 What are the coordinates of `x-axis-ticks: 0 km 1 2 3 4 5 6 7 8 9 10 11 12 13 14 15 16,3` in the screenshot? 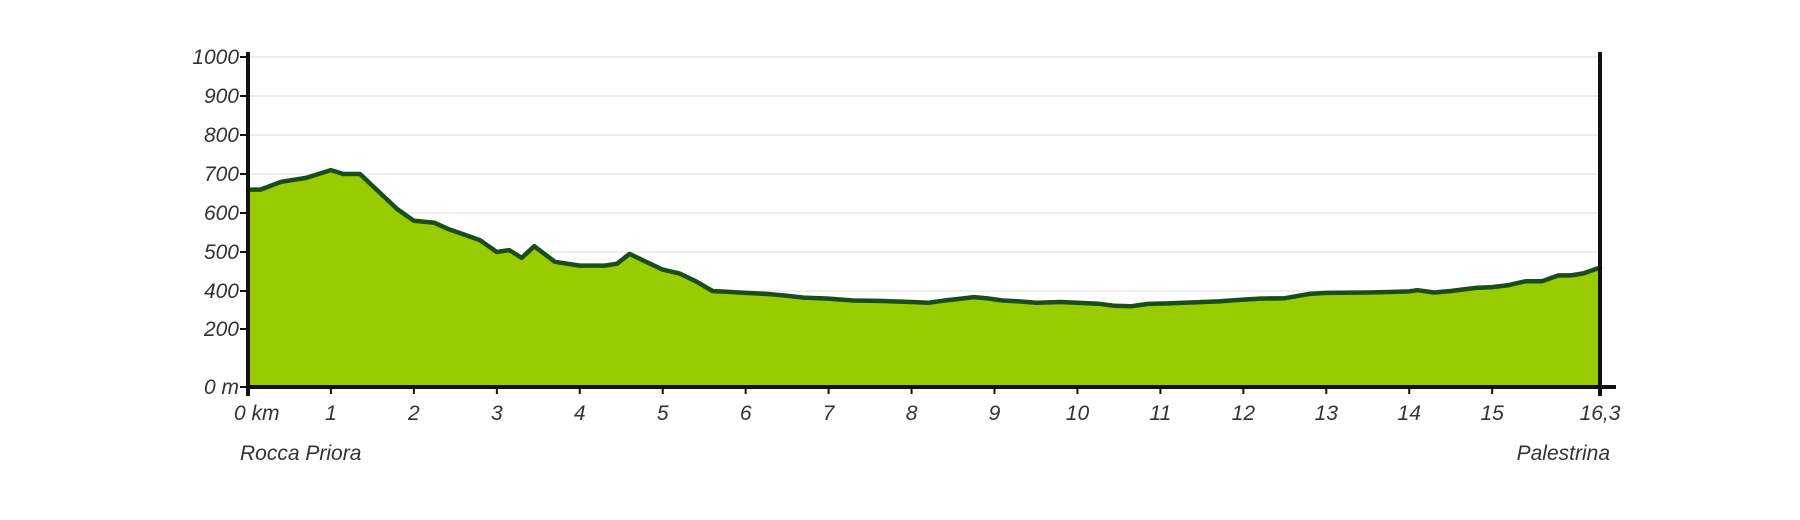 It's located at (927, 406).